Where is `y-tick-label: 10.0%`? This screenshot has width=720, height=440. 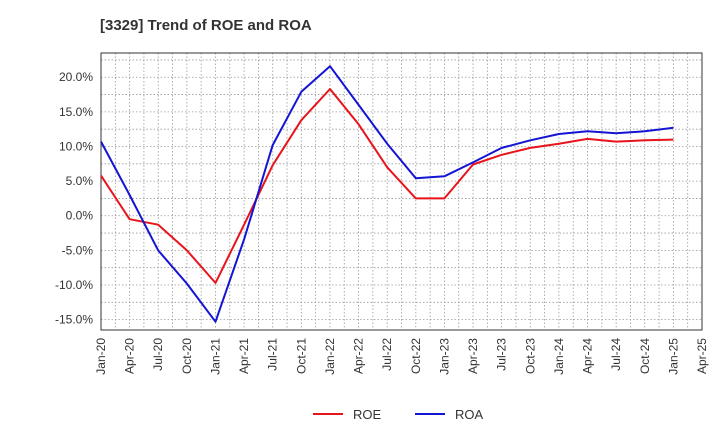 y-tick-label: 10.0% is located at coordinates (76, 146).